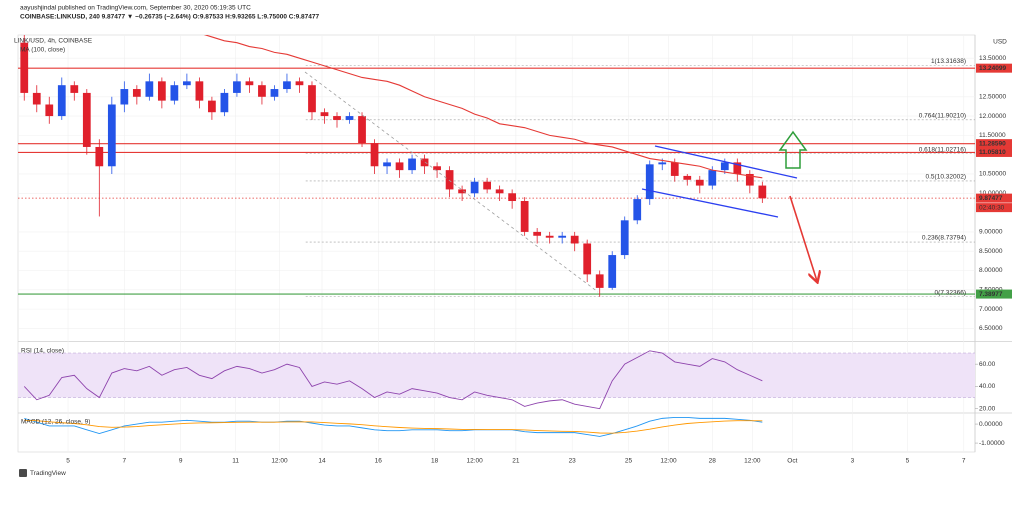 The height and width of the screenshot is (506, 1024). Describe the element at coordinates (948, 61) in the screenshot. I see `fib-label: 1(13.31638)` at that location.